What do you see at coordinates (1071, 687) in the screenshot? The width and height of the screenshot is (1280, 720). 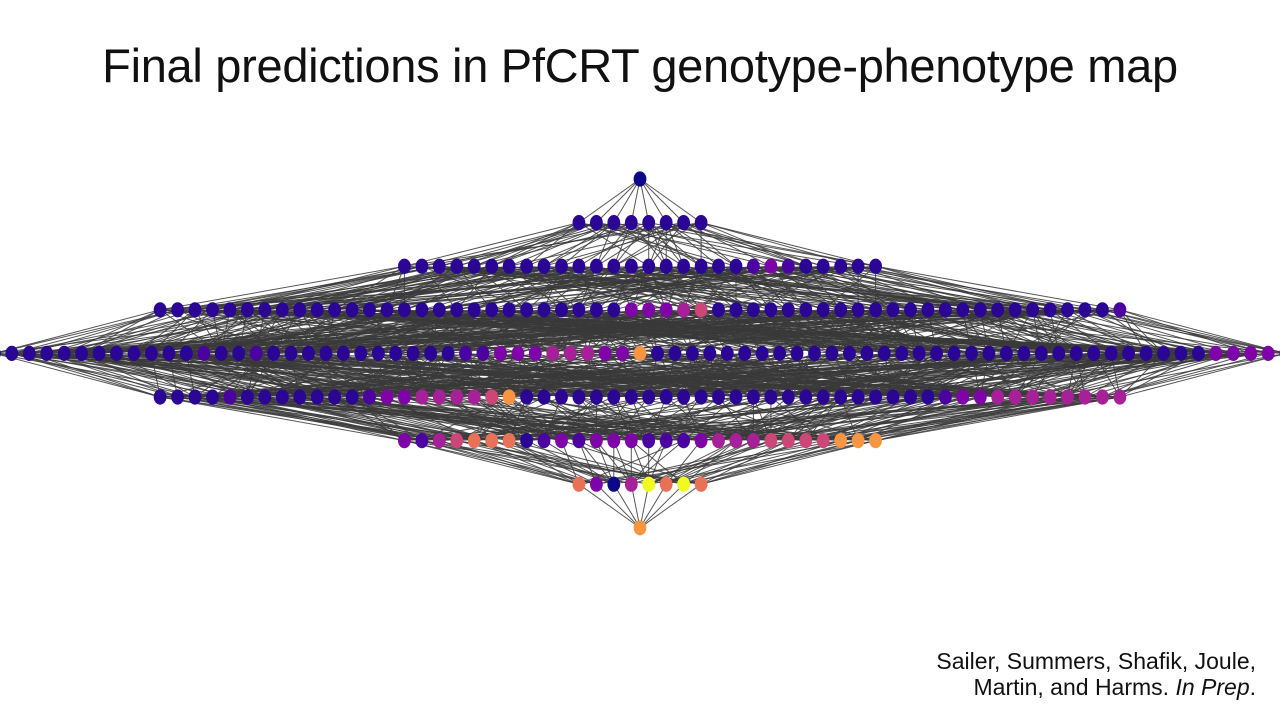 I see `citation-authors: Martin, and Harms.` at bounding box center [1071, 687].